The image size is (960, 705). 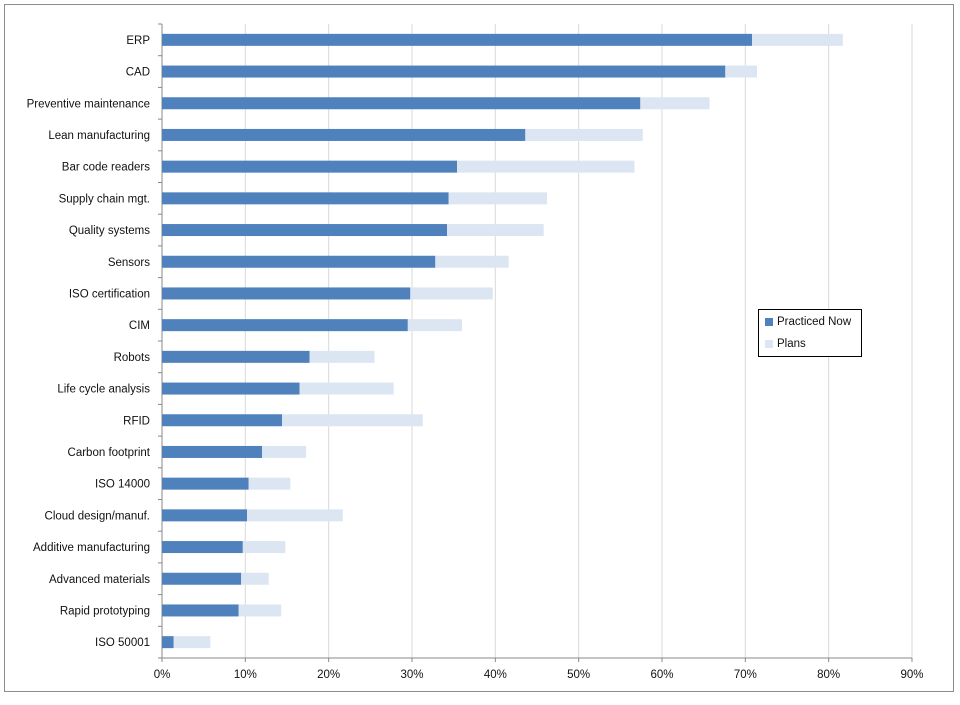 What do you see at coordinates (122, 643) in the screenshot?
I see `category-label: ISO 50001` at bounding box center [122, 643].